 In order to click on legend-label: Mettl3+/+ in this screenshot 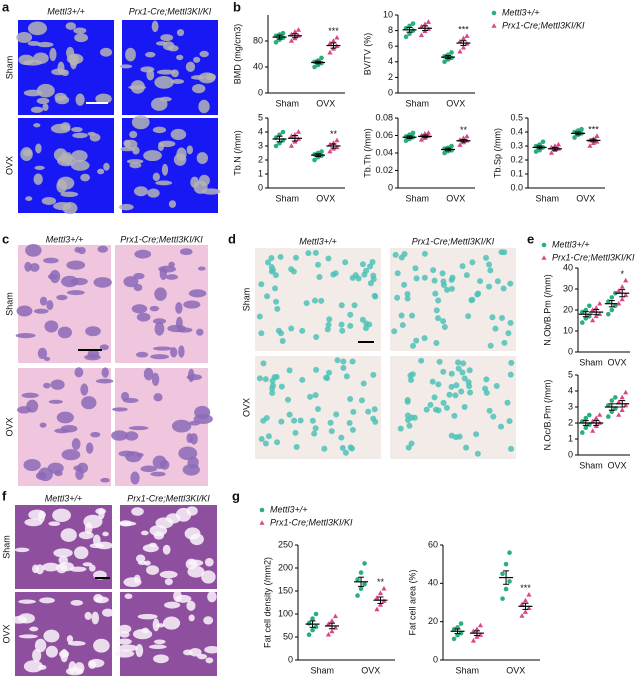, I will do `click(289, 509)`.